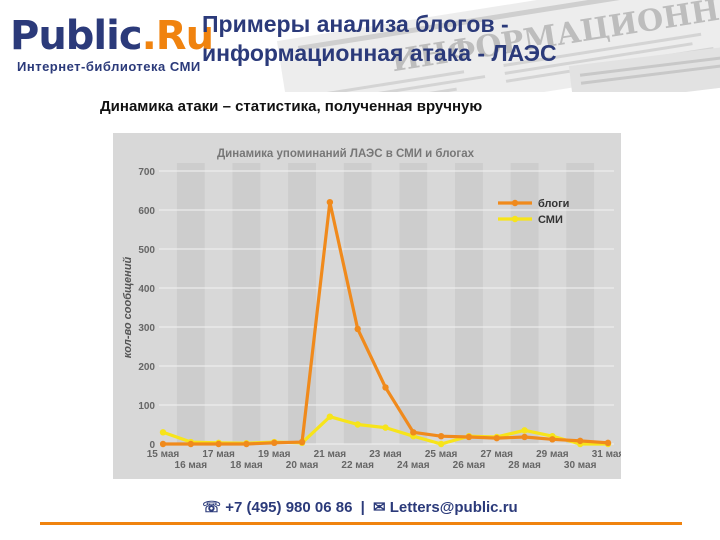 The height and width of the screenshot is (540, 720). Describe the element at coordinates (289, 507) in the screenshot. I see `footer-phone: +7 (495) 980 06 86` at that location.